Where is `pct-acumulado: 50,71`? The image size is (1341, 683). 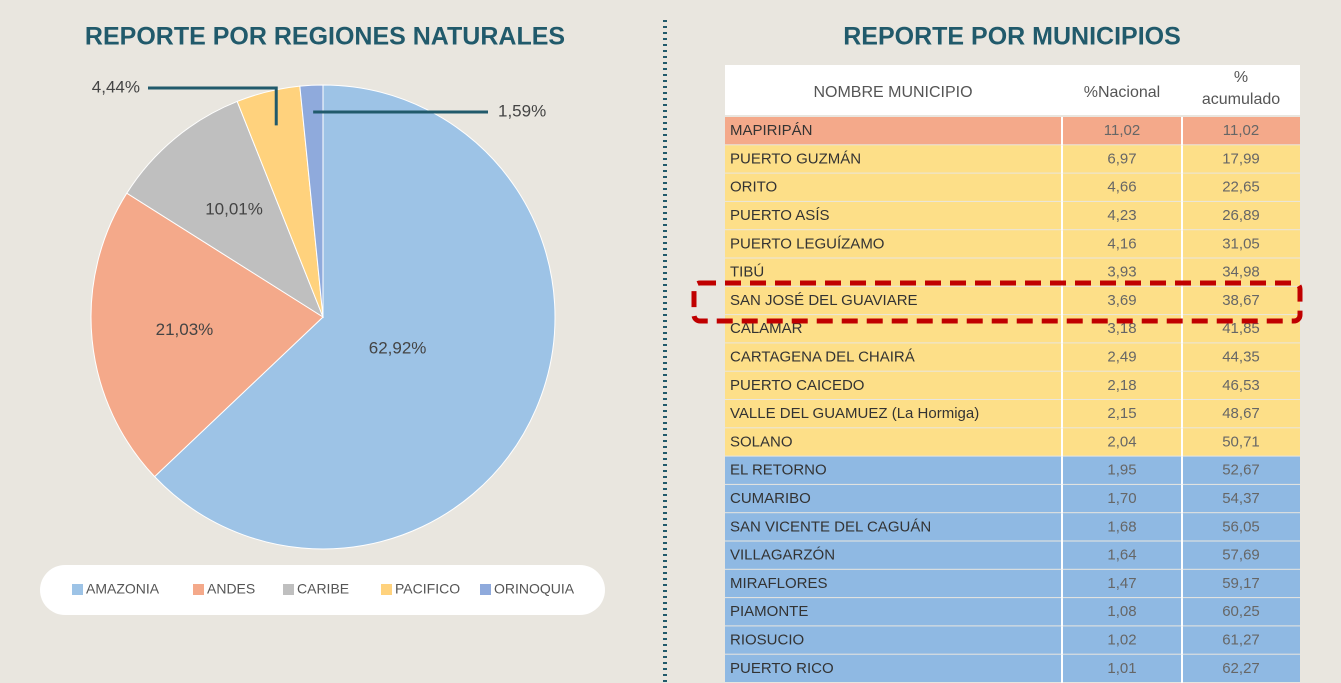
pct-acumulado: 50,71 is located at coordinates (1241, 441).